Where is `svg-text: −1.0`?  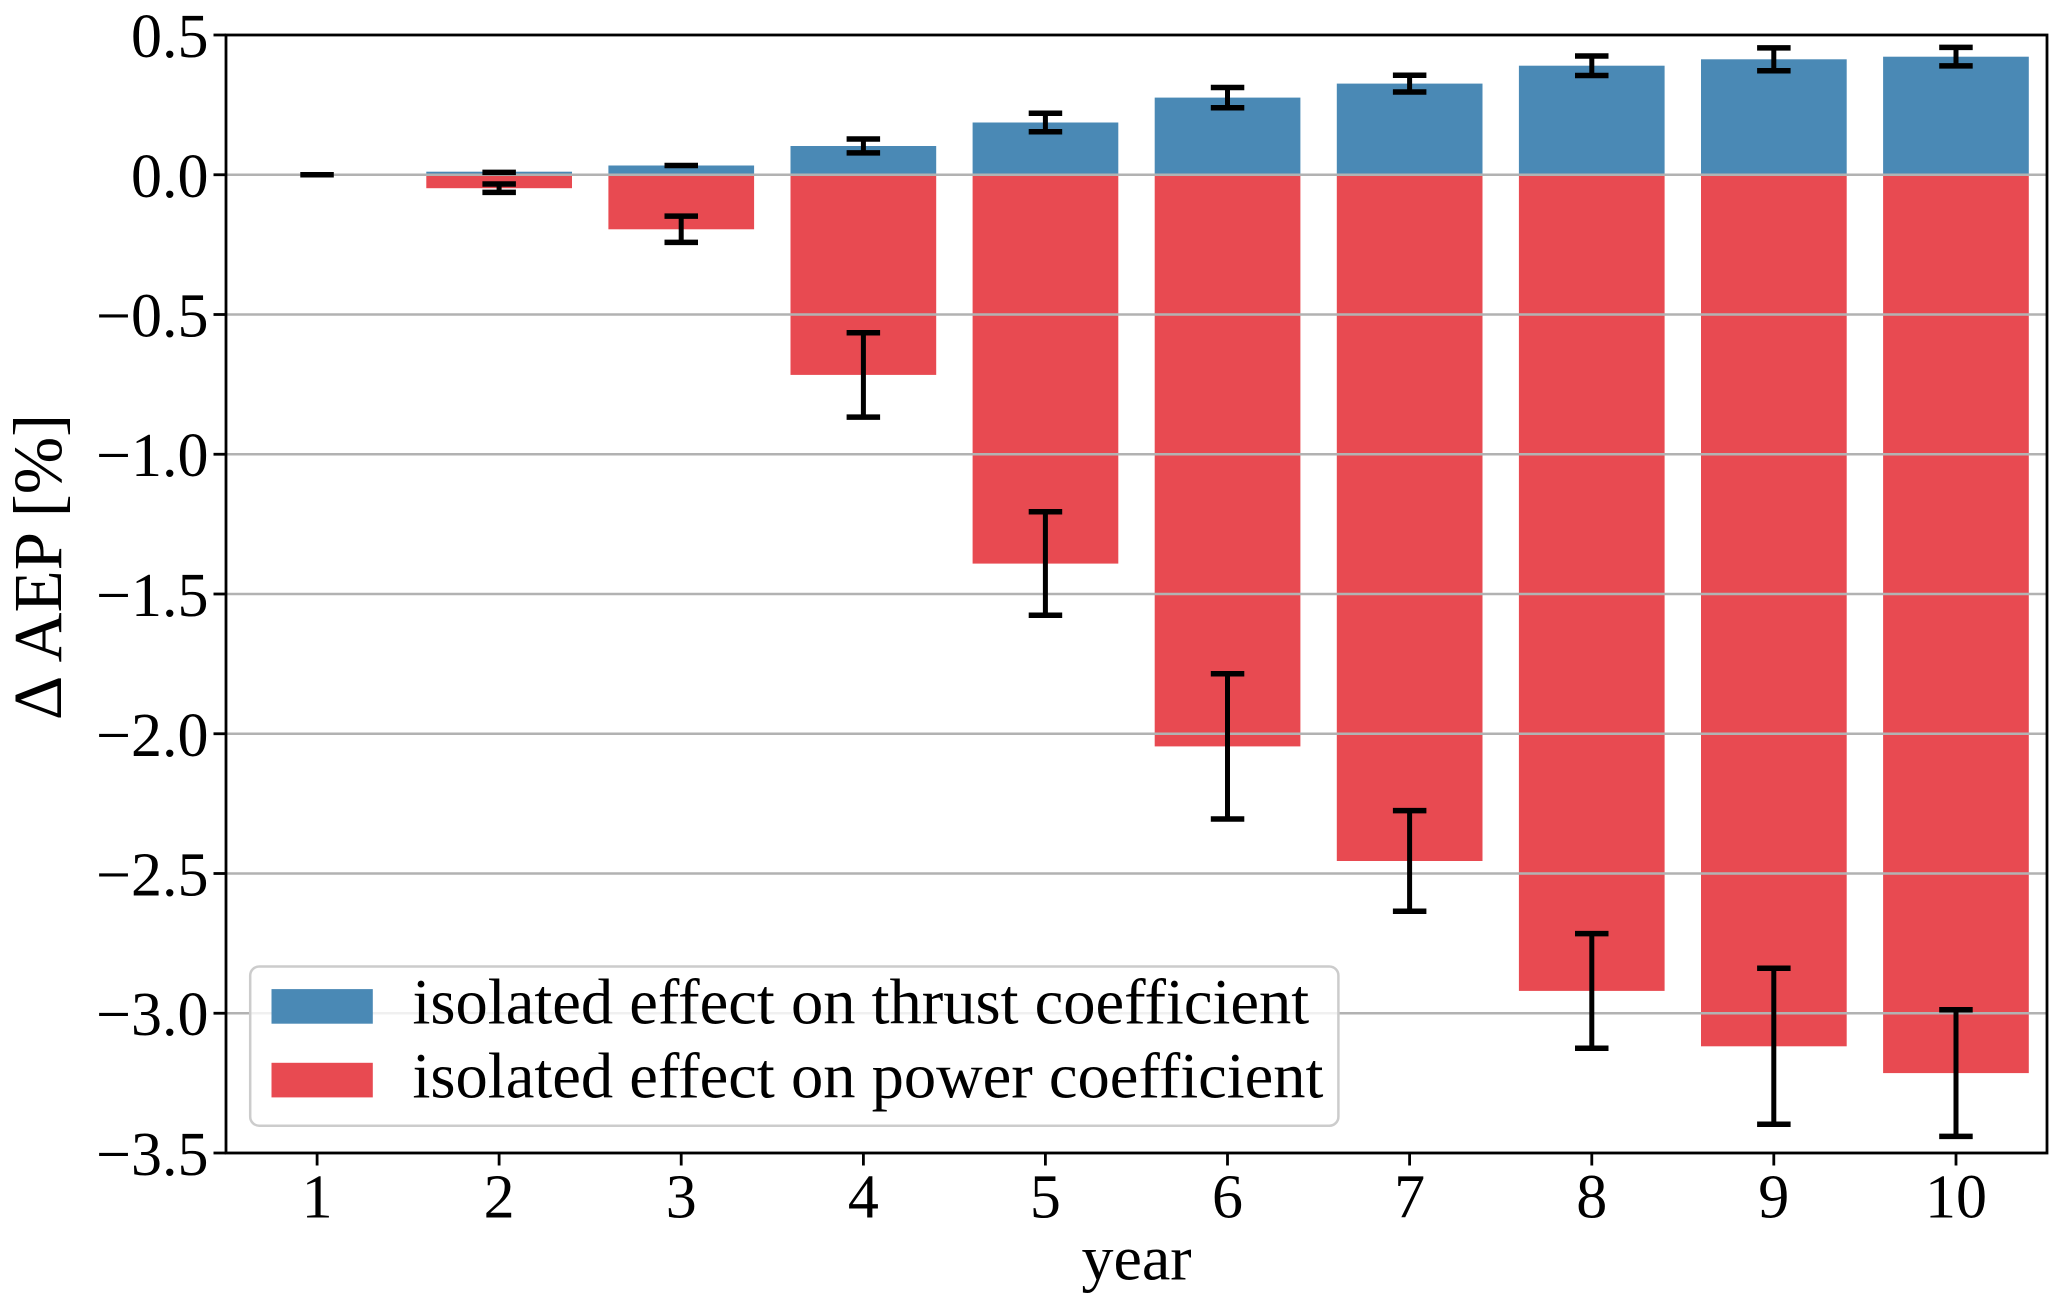 svg-text: −1.0 is located at coordinates (152, 456).